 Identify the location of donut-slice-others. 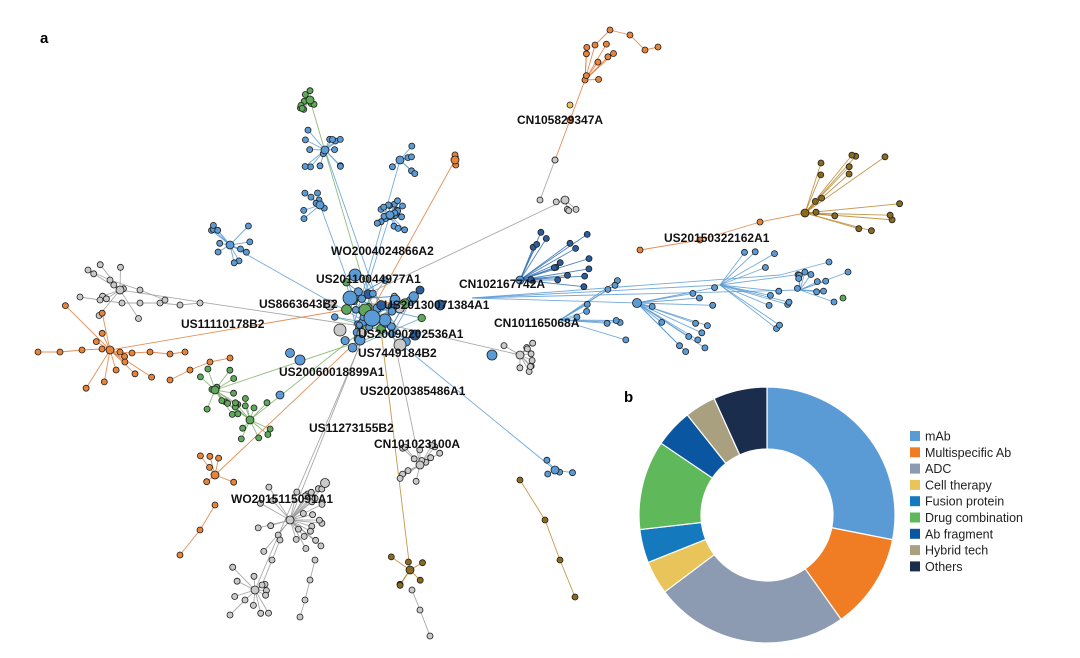
(740, 421).